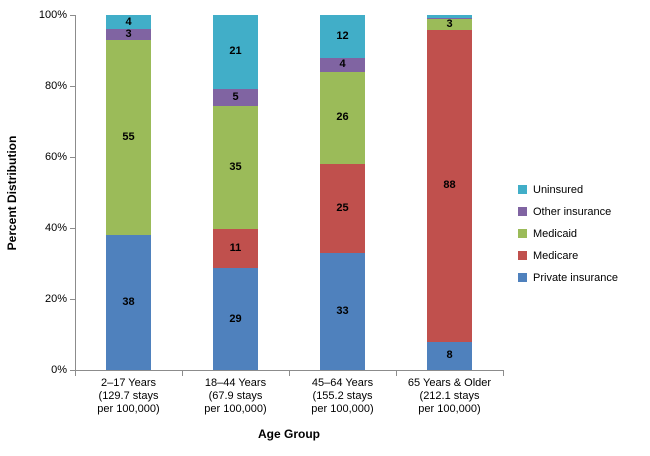 The height and width of the screenshot is (456, 650). What do you see at coordinates (55, 86) in the screenshot?
I see `y-tick-label: 80%` at bounding box center [55, 86].